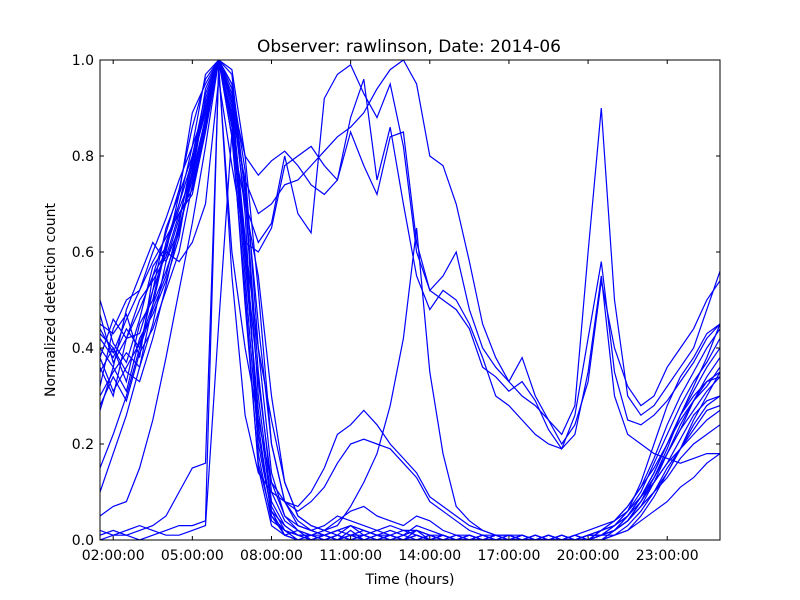  I want to click on x-tick-label: 02:00:00, so click(113, 556).